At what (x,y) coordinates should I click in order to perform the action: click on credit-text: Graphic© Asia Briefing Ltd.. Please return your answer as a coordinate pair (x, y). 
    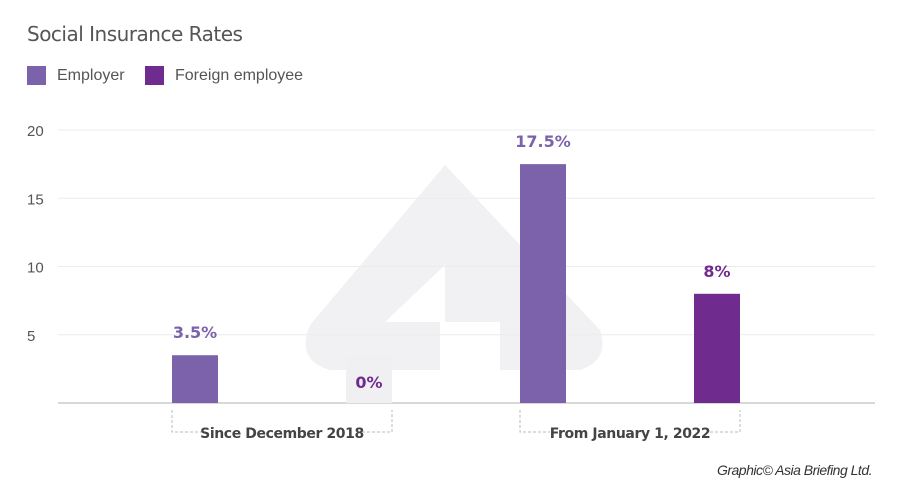
    Looking at the image, I should click on (794, 470).